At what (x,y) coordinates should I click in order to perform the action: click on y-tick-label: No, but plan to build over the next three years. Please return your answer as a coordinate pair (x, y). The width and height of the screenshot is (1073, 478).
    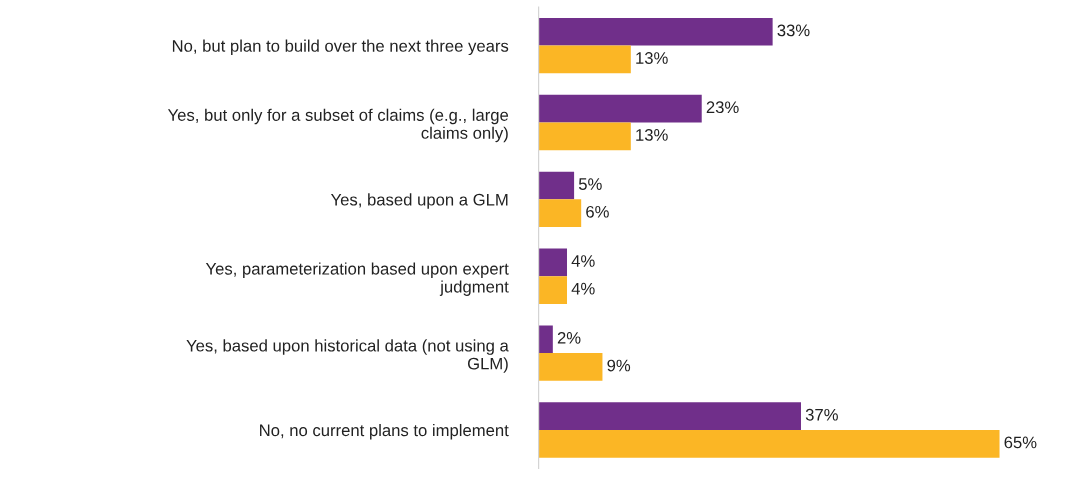
    Looking at the image, I should click on (340, 47).